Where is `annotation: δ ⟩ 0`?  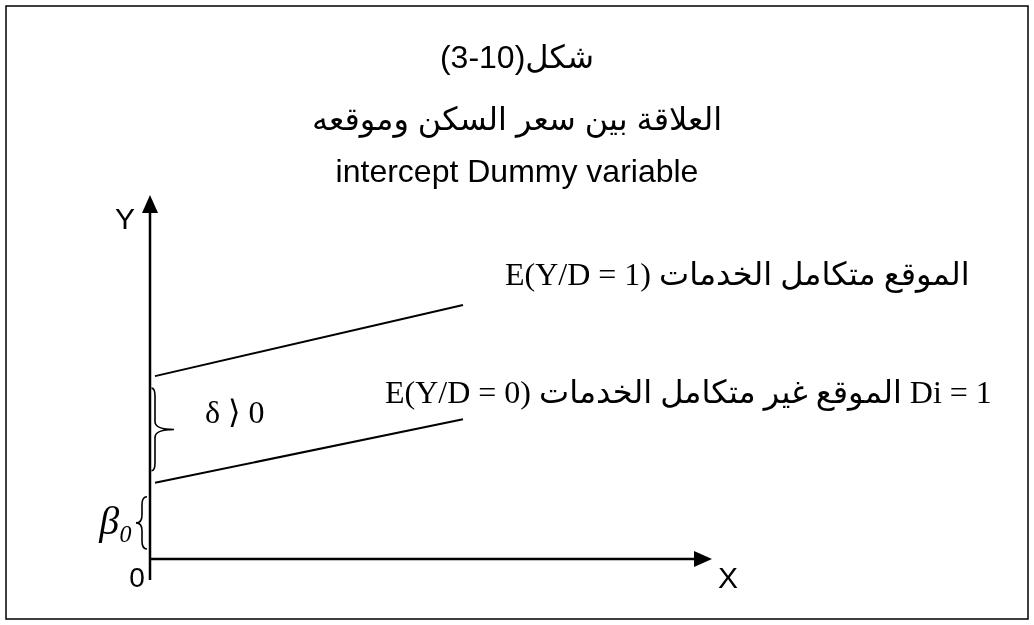 annotation: δ ⟩ 0 is located at coordinates (235, 412).